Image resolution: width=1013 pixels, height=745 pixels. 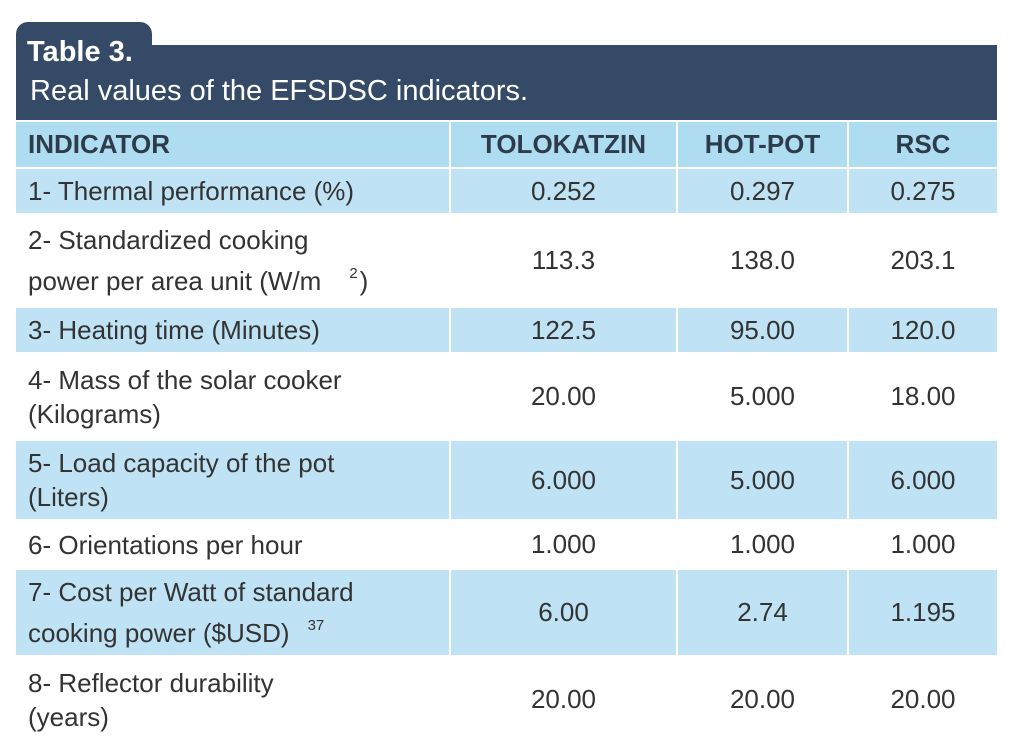 I want to click on value-tolokatzin: 6.000, so click(x=564, y=479).